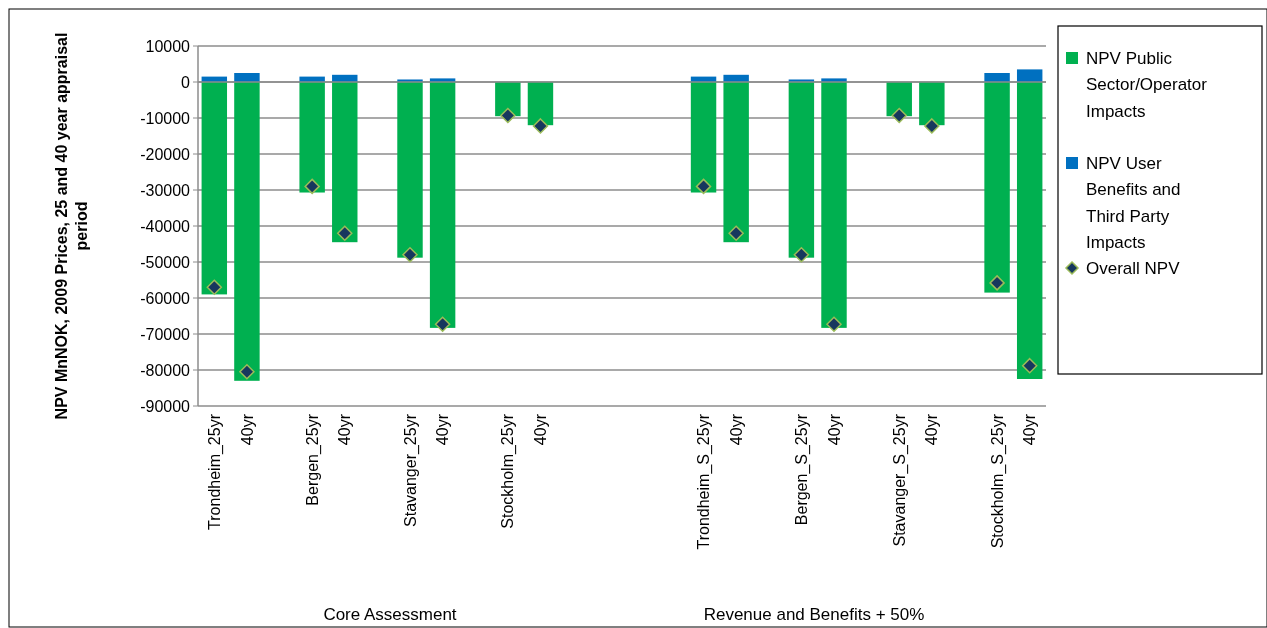  I want to click on y-tick-label: -50000, so click(165, 262).